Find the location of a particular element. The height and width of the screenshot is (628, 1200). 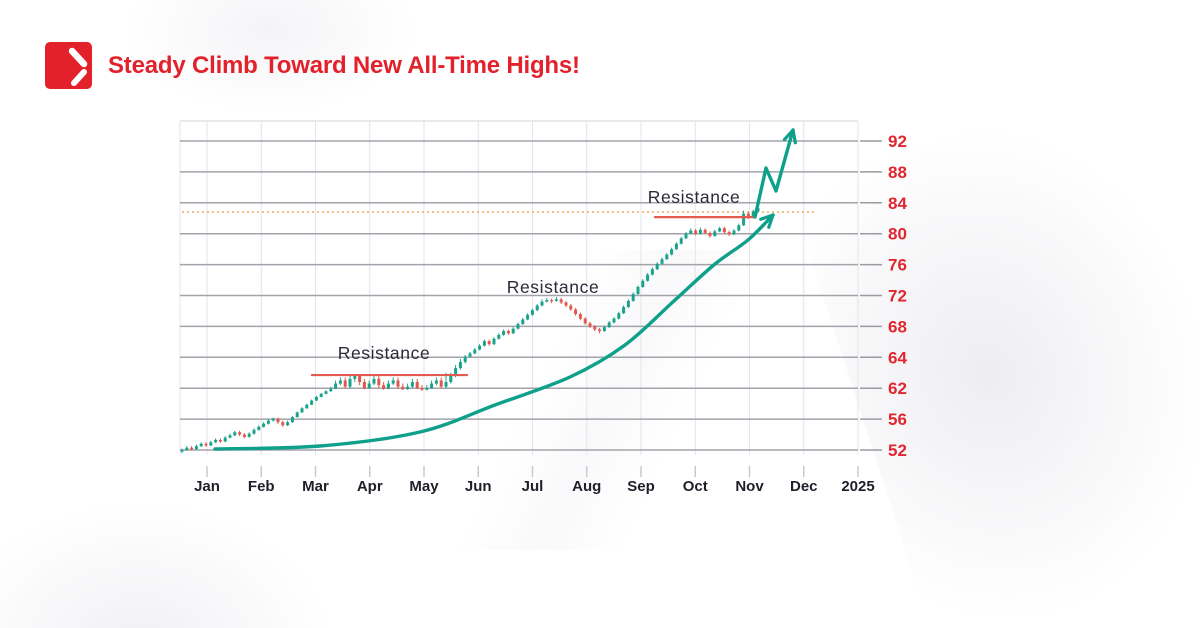

x-axis-label: Jul is located at coordinates (533, 486).